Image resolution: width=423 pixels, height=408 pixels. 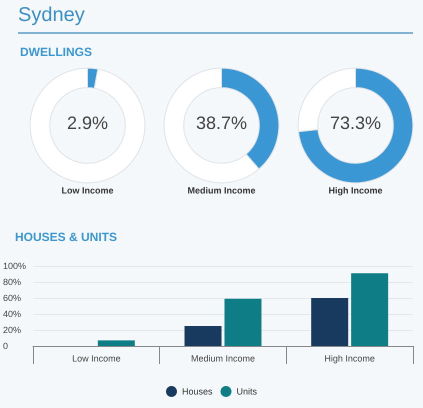 What do you see at coordinates (12, 282) in the screenshot?
I see `y-tick-label: 80%` at bounding box center [12, 282].